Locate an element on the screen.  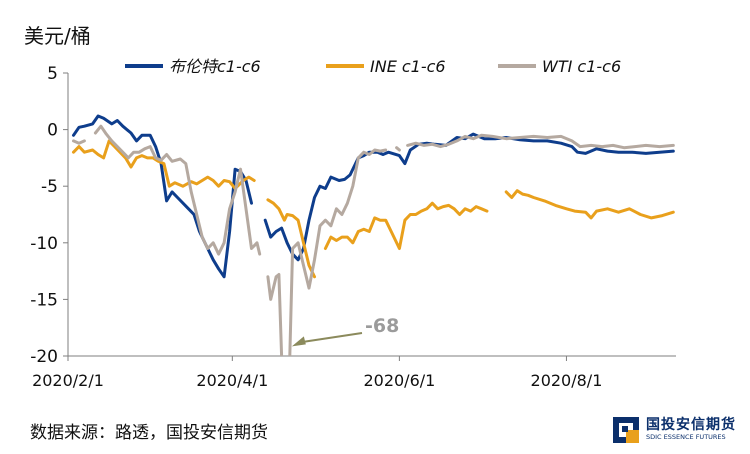
logo-subtext: SDIC ESSENCE FUTURES is located at coordinates (686, 437).